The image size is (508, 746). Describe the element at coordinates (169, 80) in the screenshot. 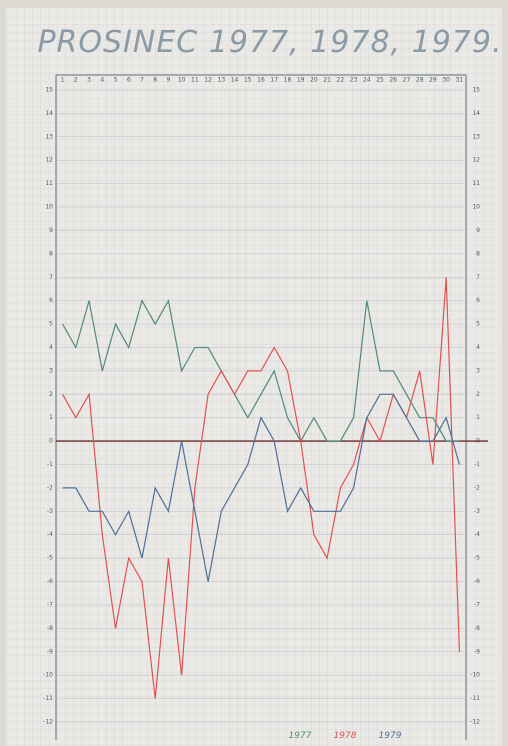

I see `x-tick-label: 9` at that location.